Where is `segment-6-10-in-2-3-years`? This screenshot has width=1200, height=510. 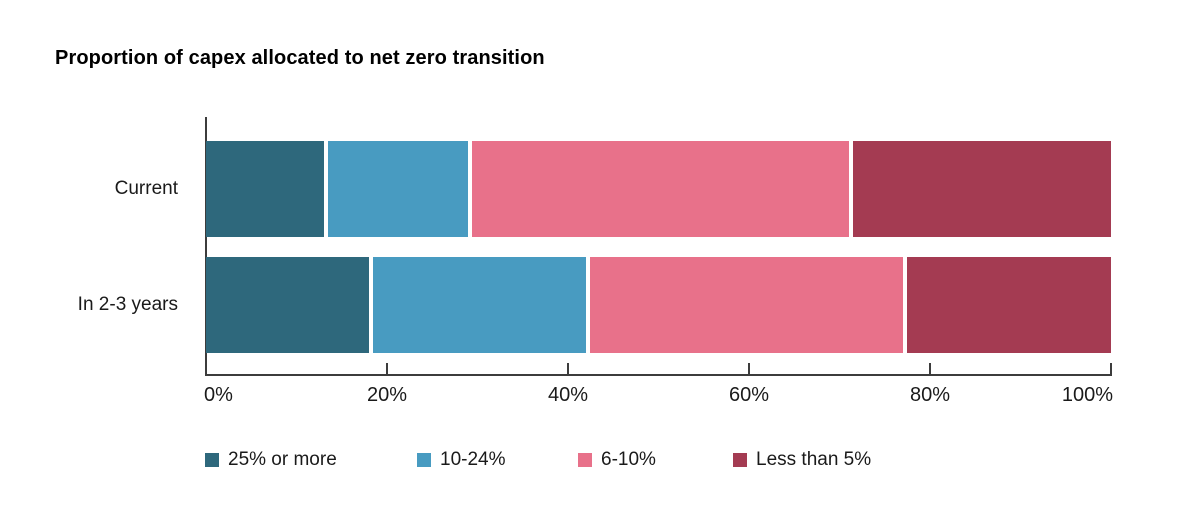 segment-6-10-in-2-3-years is located at coordinates (744, 305).